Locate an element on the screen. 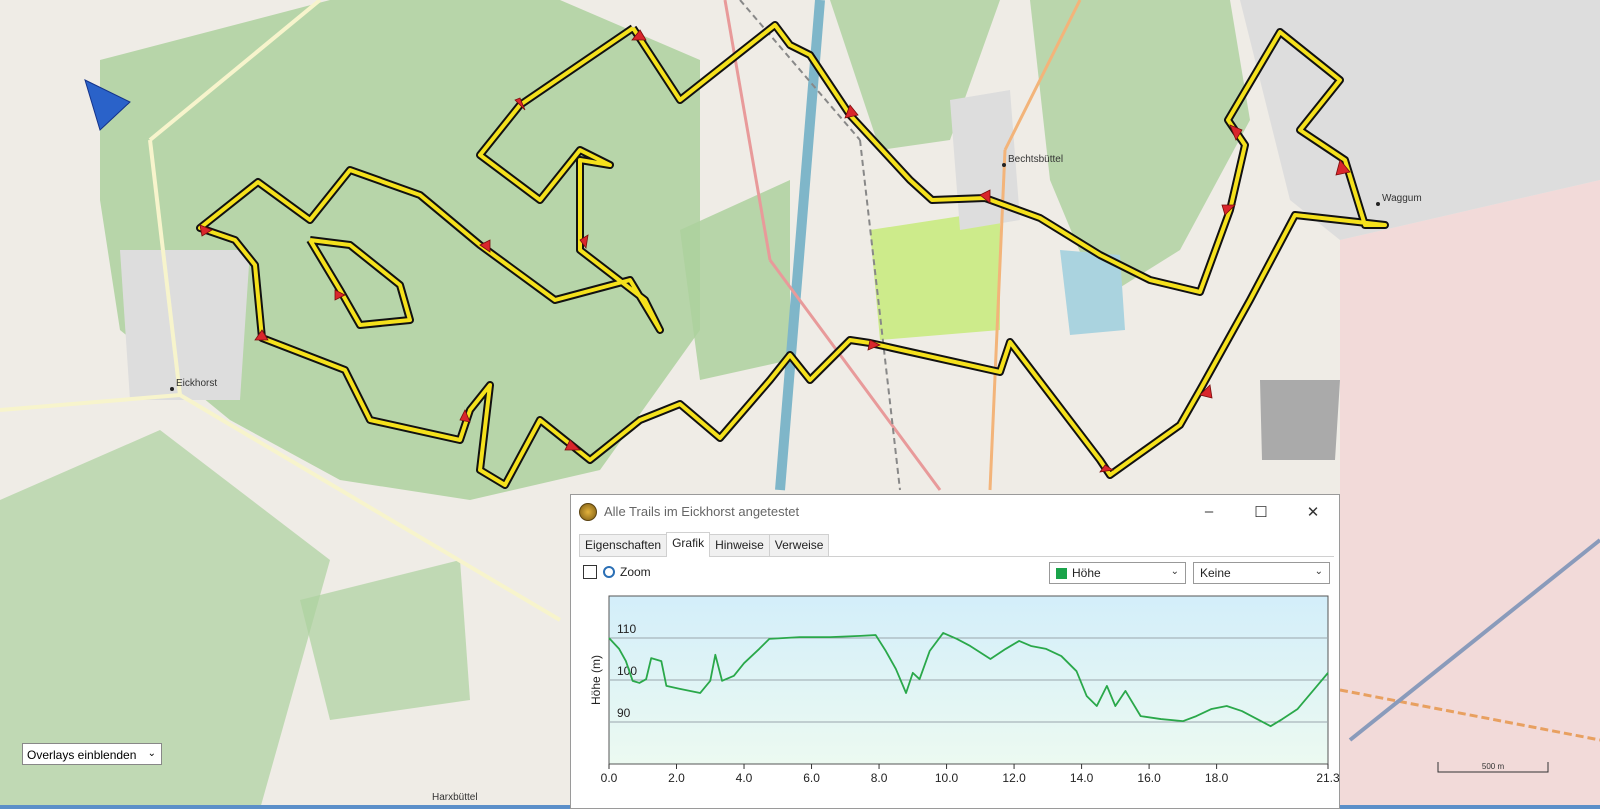  zoom-label: Zoom is located at coordinates (635, 572).